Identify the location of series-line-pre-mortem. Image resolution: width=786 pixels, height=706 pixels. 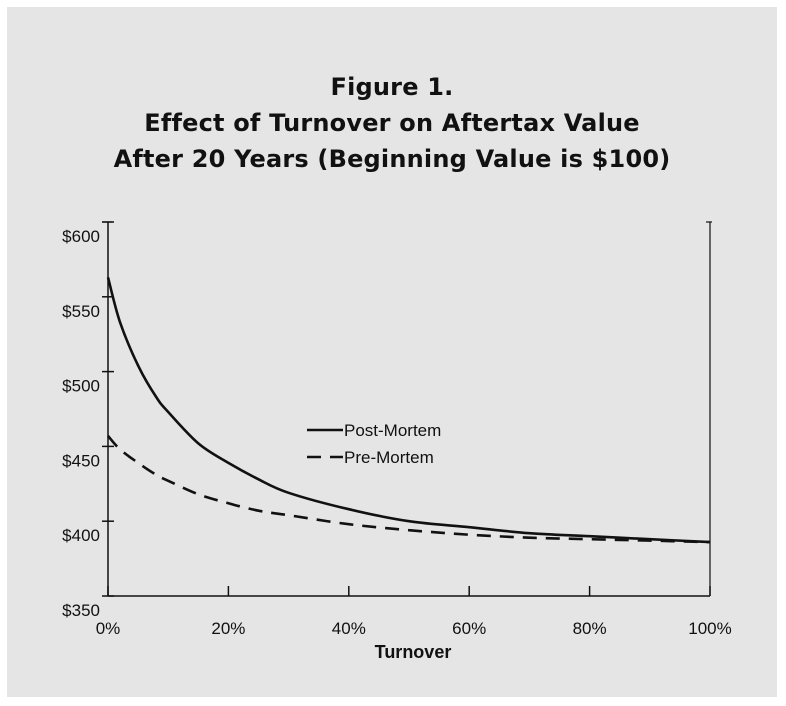
(409, 489).